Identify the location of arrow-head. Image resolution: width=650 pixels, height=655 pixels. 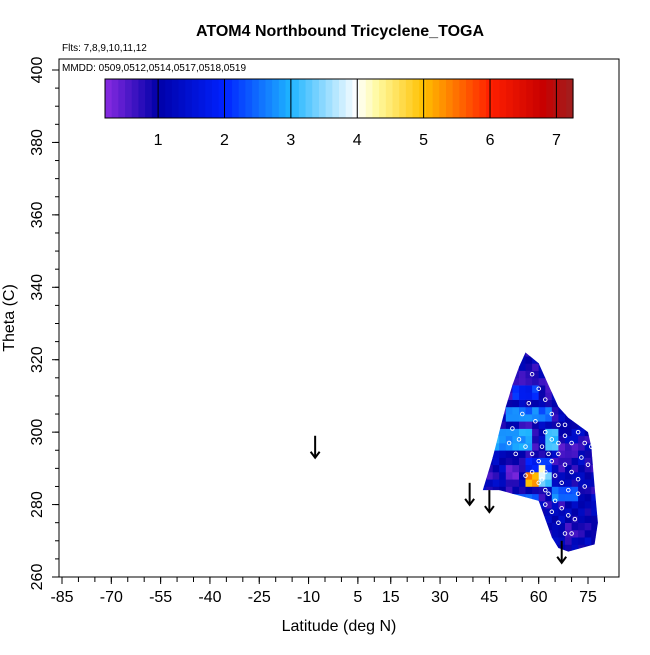
(469, 502).